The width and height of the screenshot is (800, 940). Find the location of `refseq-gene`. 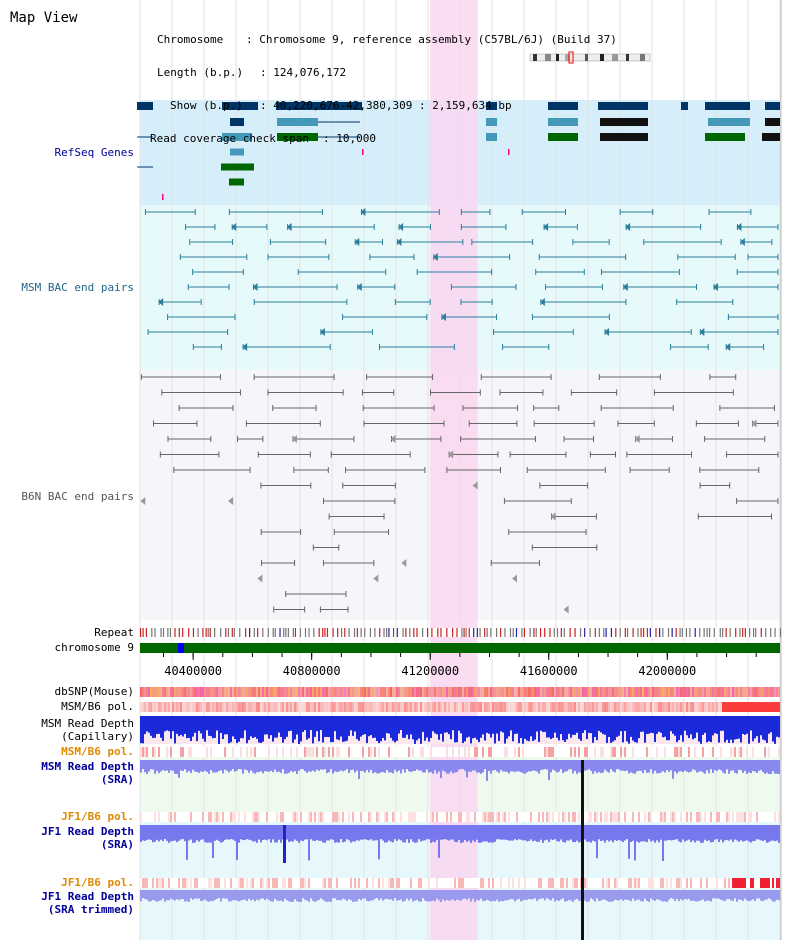

refseq-gene is located at coordinates (491, 137).